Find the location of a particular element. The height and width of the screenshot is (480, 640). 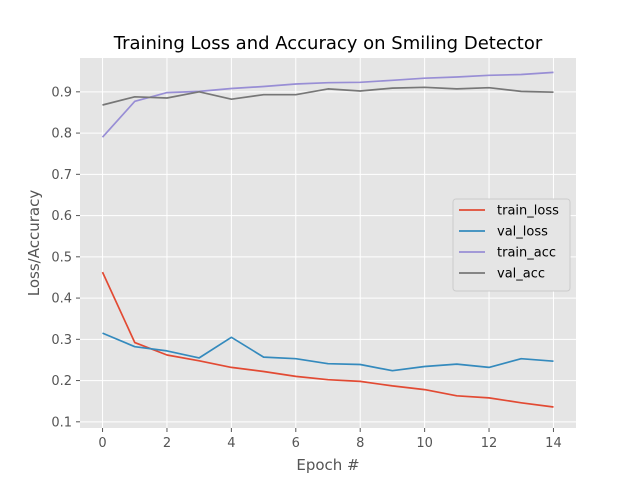

legend-label: train_acc is located at coordinates (526, 253).